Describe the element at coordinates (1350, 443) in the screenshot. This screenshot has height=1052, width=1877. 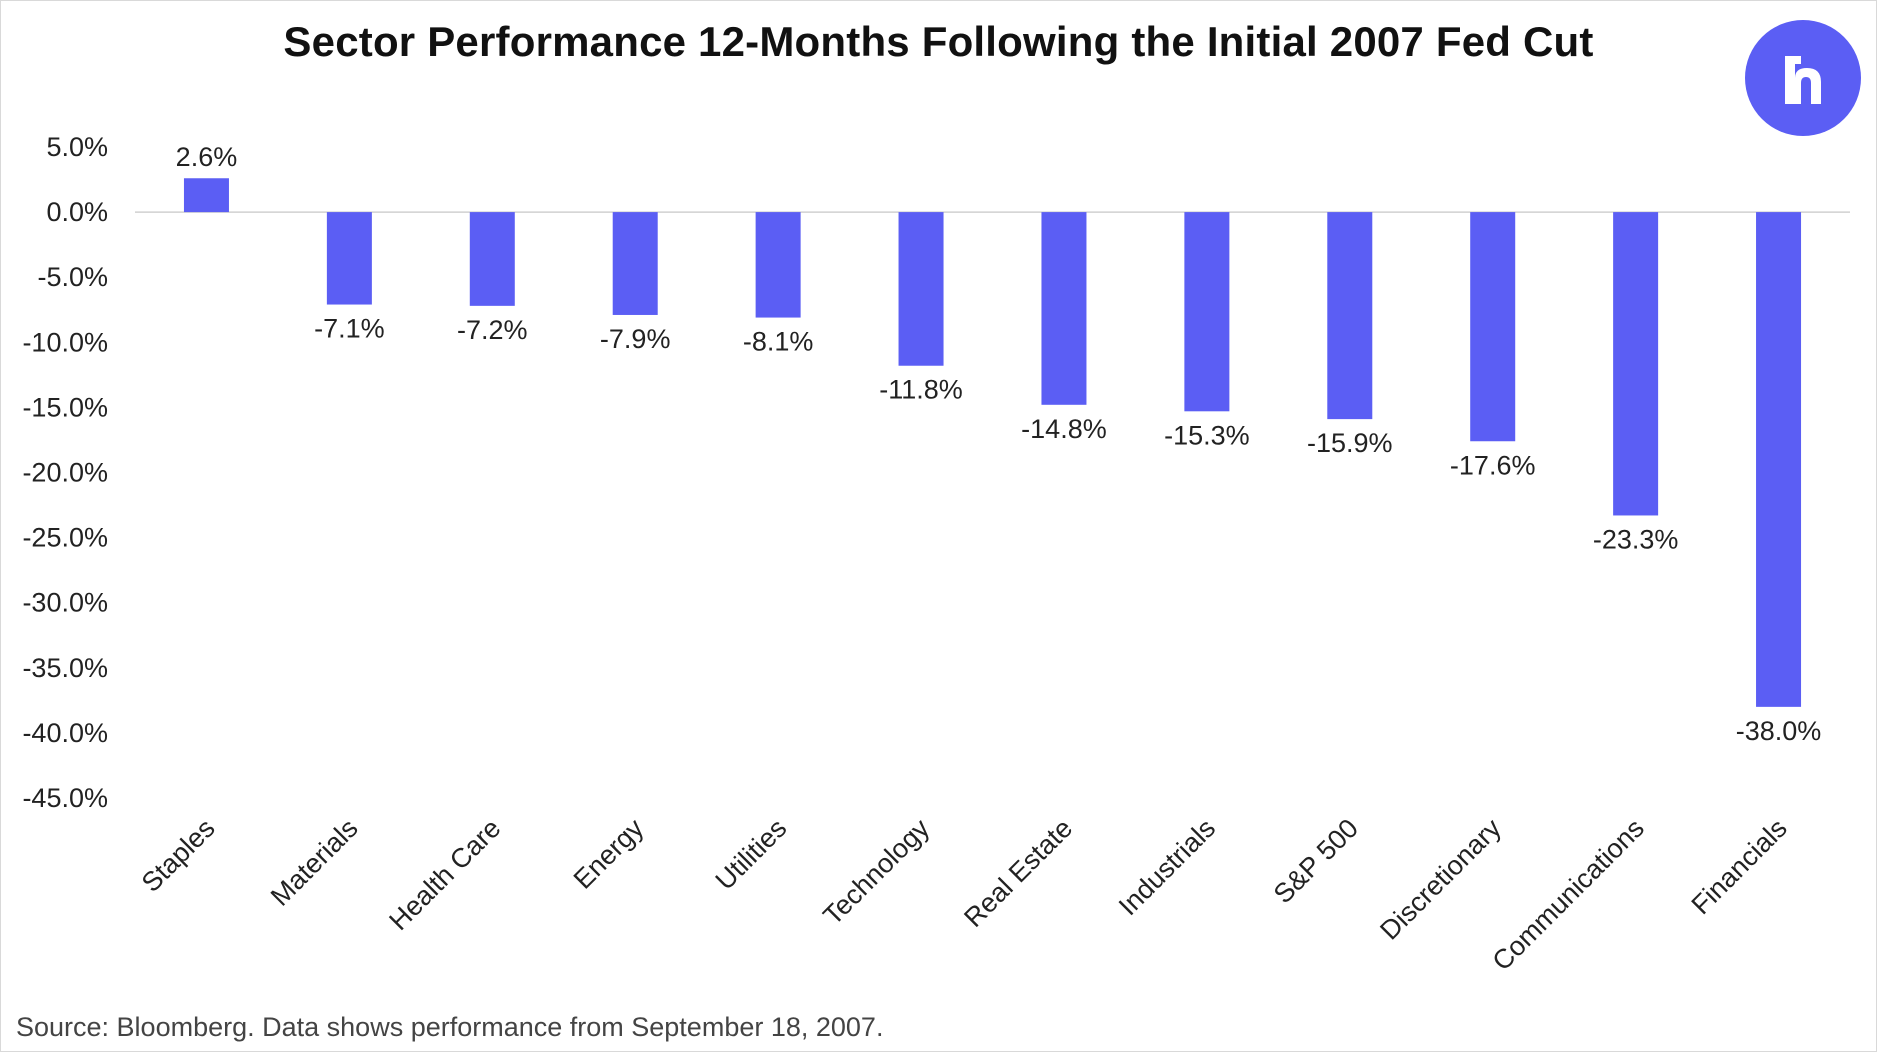
I see `data-label: -15.9%` at that location.